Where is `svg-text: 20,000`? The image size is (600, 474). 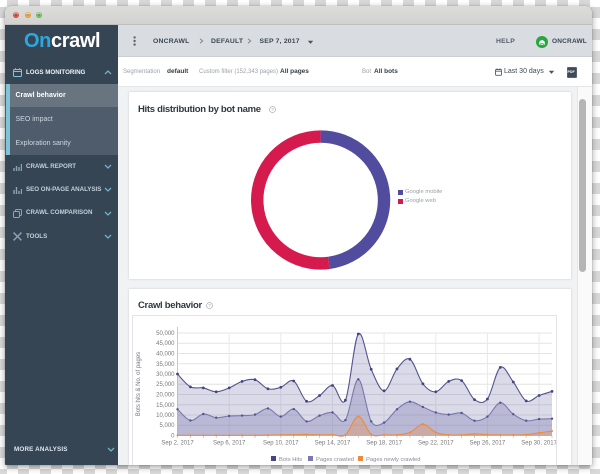
svg-text: 20,000 is located at coordinates (165, 395).